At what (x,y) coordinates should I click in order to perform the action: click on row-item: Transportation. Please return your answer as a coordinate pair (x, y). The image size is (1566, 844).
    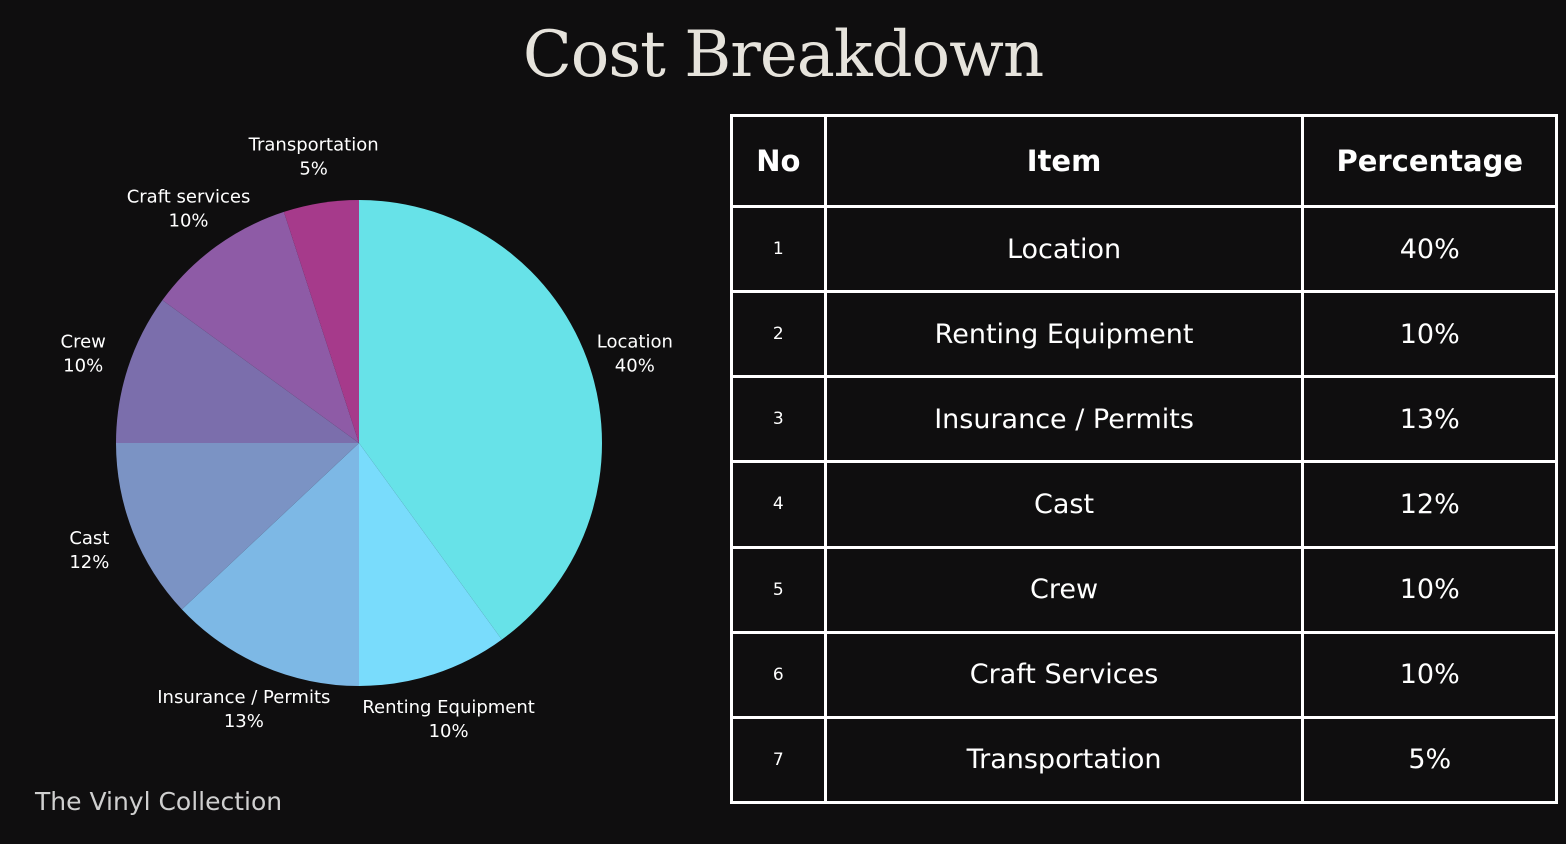
    Looking at the image, I should click on (1064, 760).